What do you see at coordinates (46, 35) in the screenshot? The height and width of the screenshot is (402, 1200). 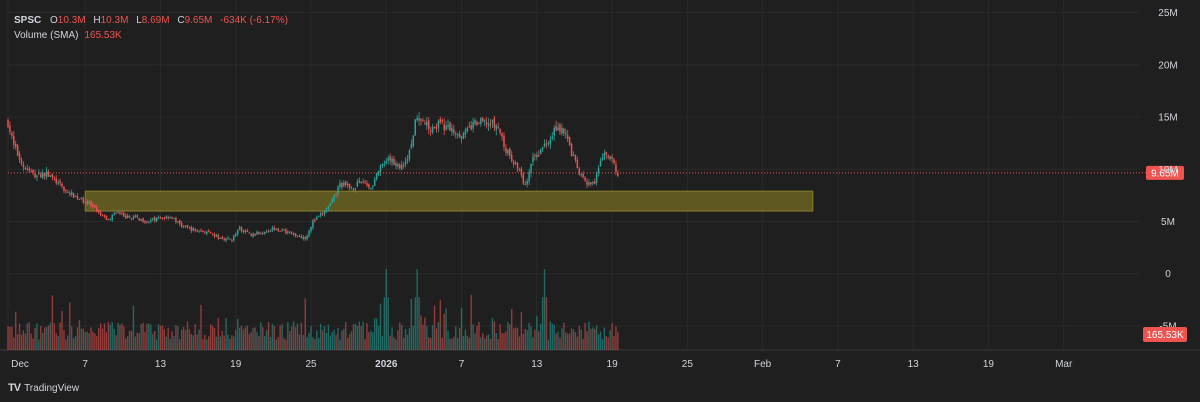 I see `volume-indicator-label: Volume (SMA)` at bounding box center [46, 35].